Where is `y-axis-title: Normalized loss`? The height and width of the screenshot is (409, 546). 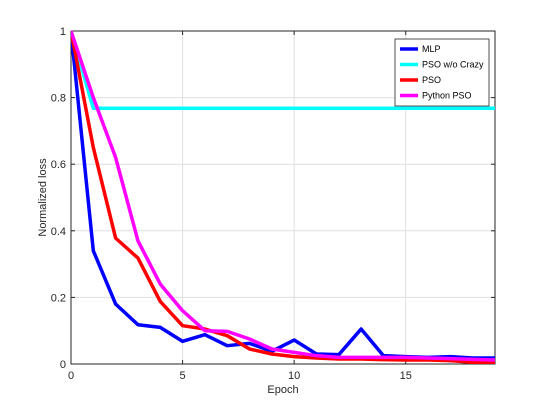 y-axis-title: Normalized loss is located at coordinates (43, 197).